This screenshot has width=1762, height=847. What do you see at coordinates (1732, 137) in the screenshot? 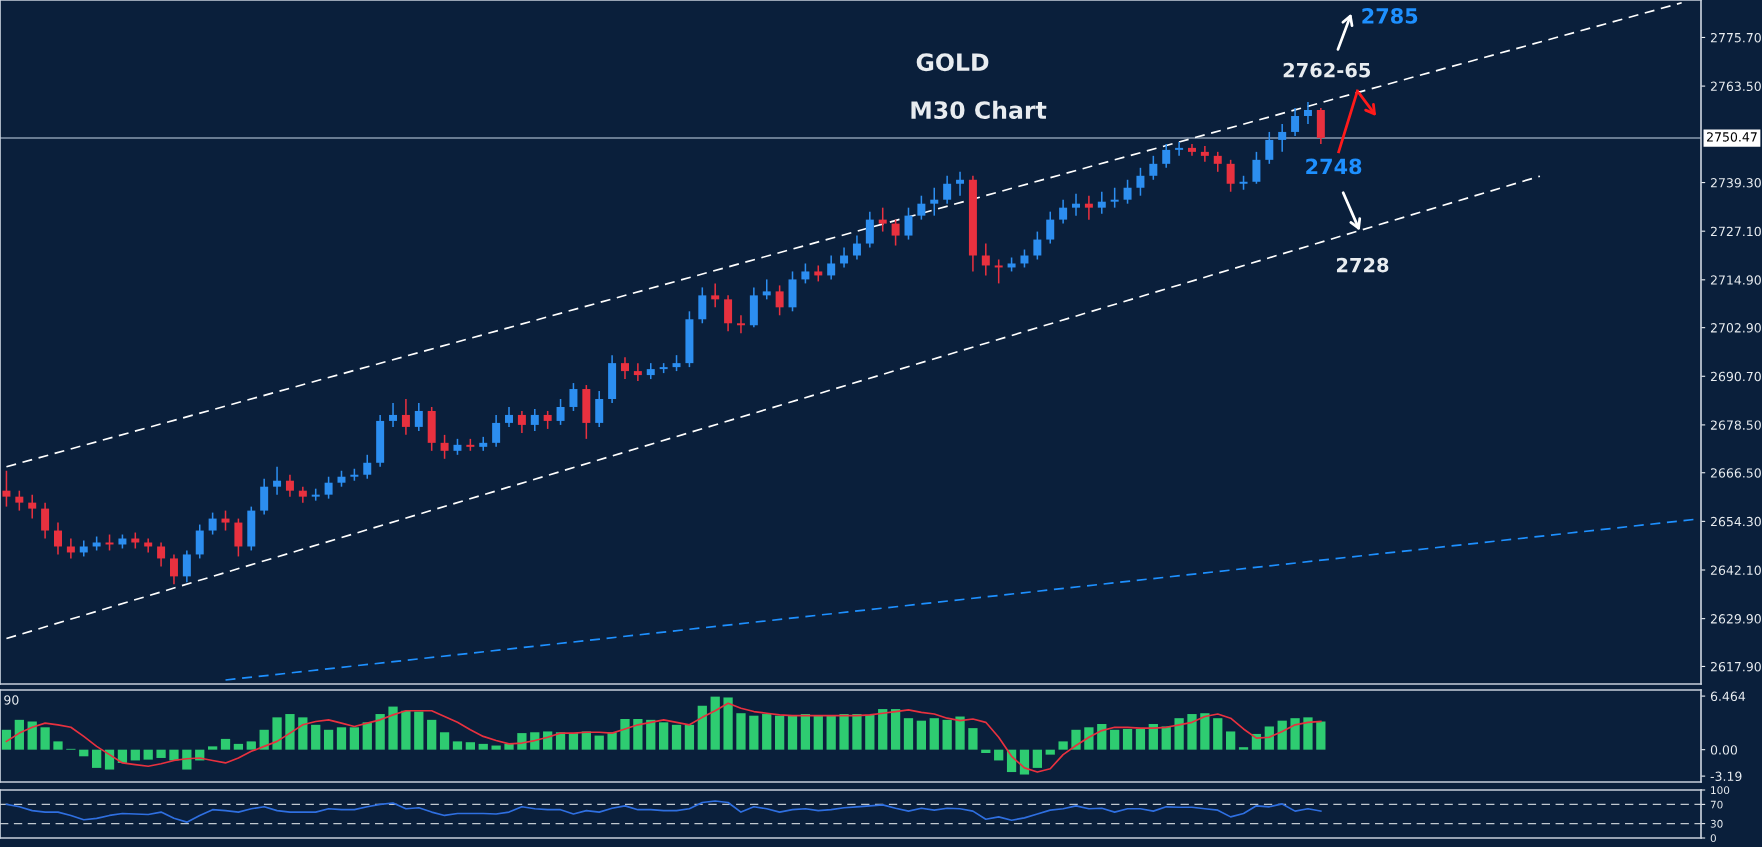
I see `ref-line-label: 2750.47` at bounding box center [1732, 137].